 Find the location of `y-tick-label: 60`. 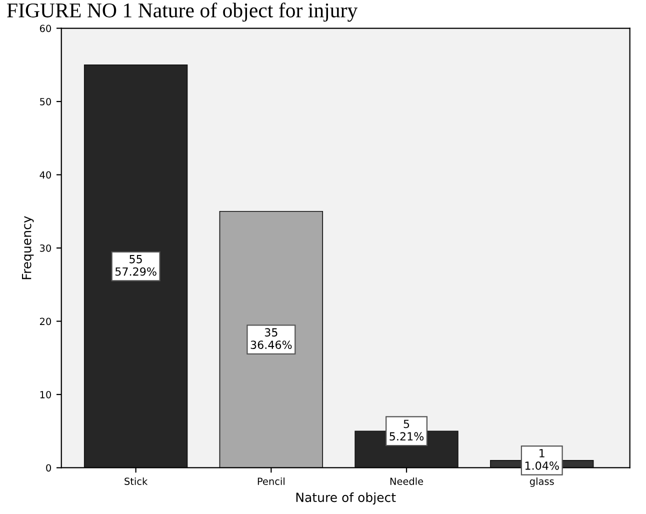

y-tick-label: 60 is located at coordinates (45, 28).